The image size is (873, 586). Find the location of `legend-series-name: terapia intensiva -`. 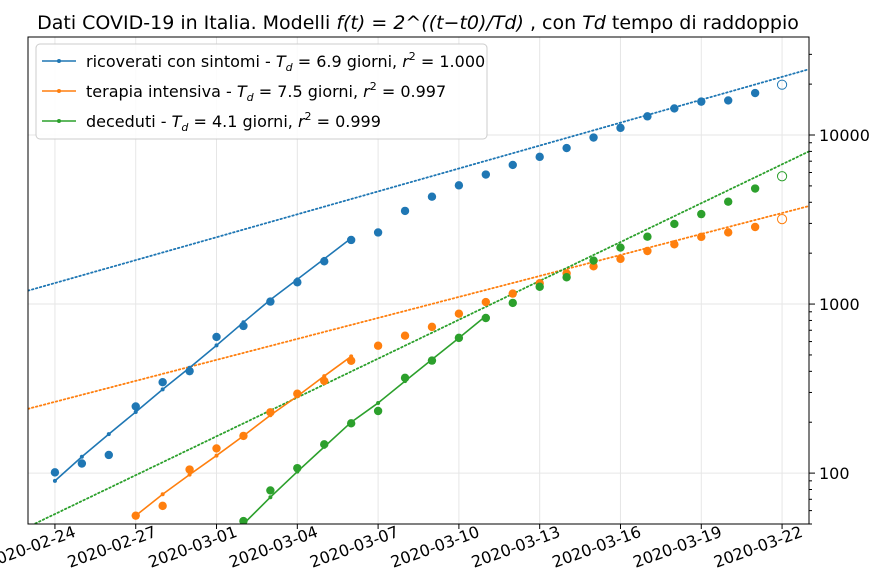

legend-series-name: terapia intensiva - is located at coordinates (161, 91).